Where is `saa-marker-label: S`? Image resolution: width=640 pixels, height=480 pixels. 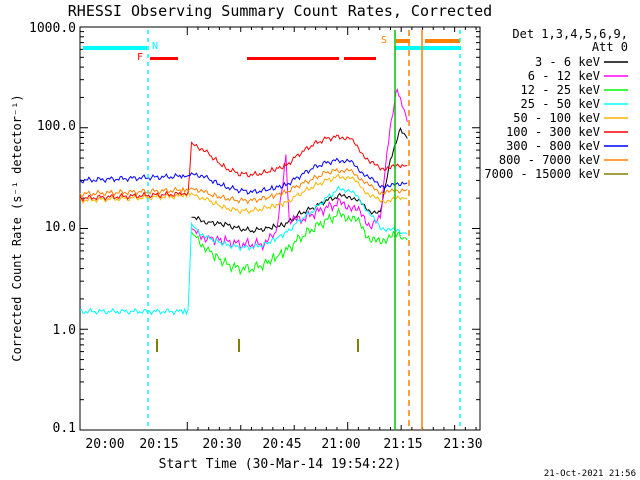 saa-marker-label: S is located at coordinates (384, 40).